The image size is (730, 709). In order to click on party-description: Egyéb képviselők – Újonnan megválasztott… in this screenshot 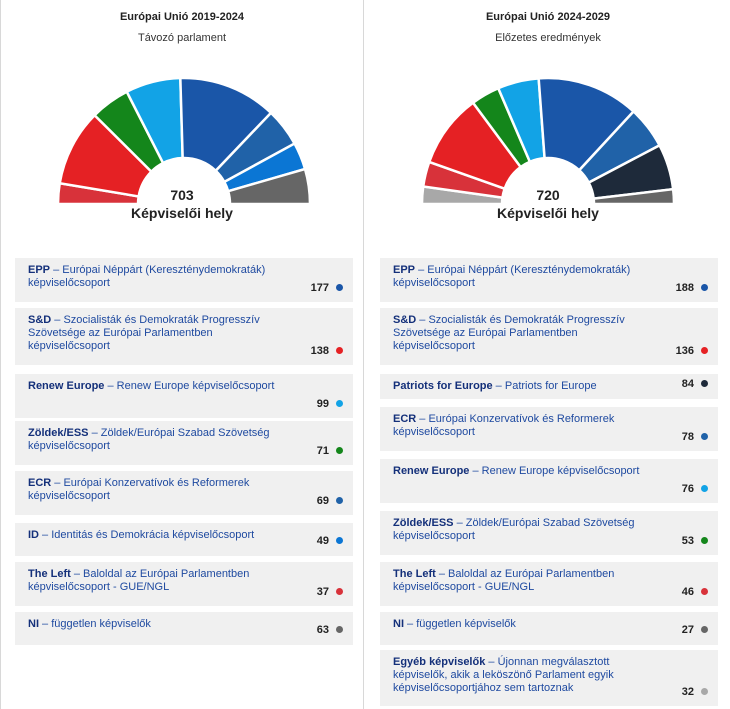, I will do `click(525, 675)`.